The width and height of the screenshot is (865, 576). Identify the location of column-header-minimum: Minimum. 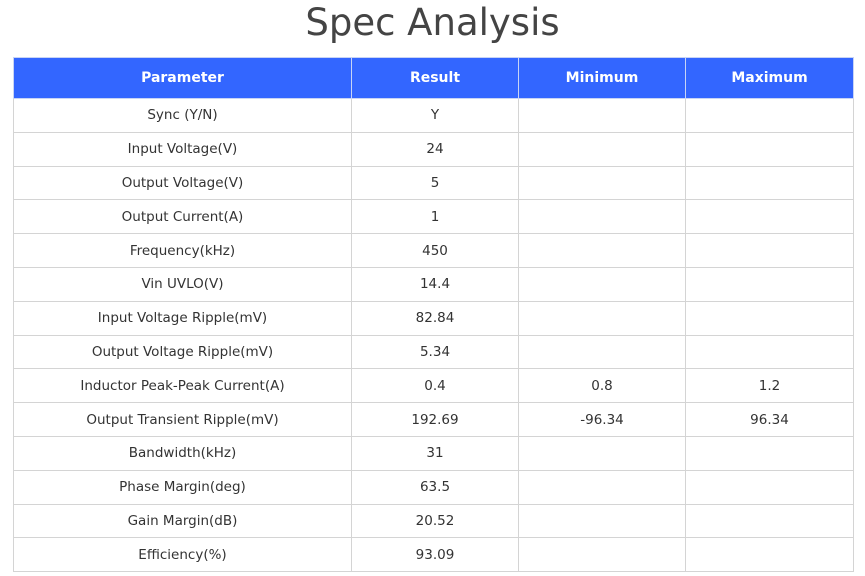
(602, 78).